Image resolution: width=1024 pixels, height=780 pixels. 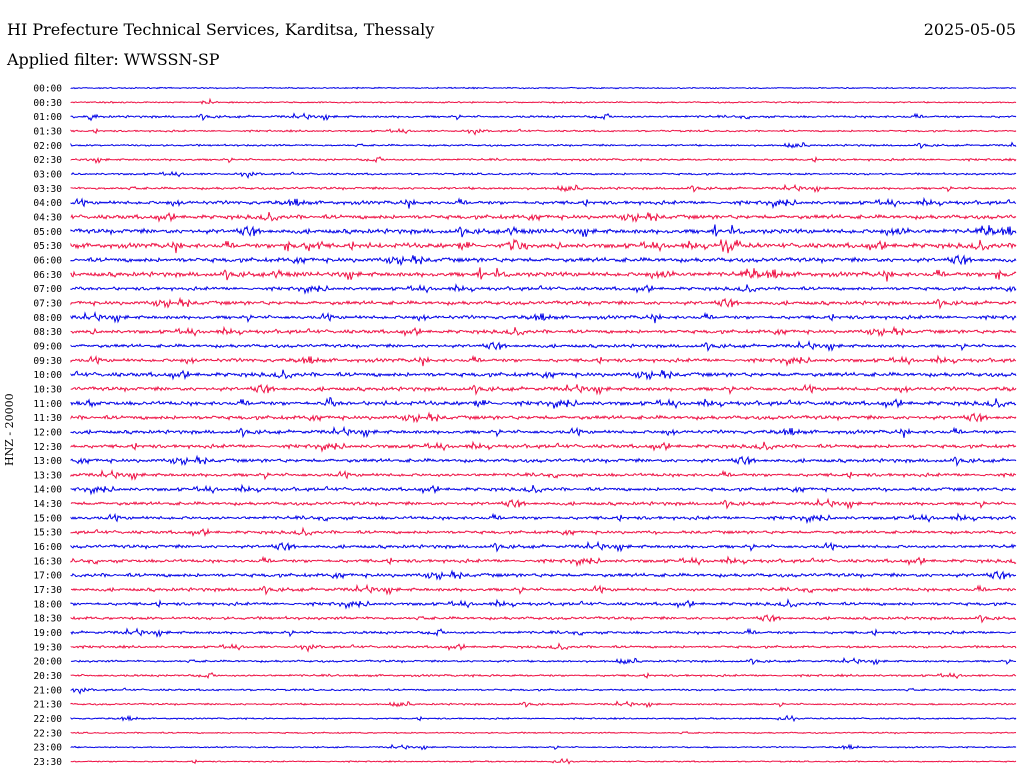 What do you see at coordinates (47, 504) in the screenshot?
I see `time-tick-label: 14:30` at bounding box center [47, 504].